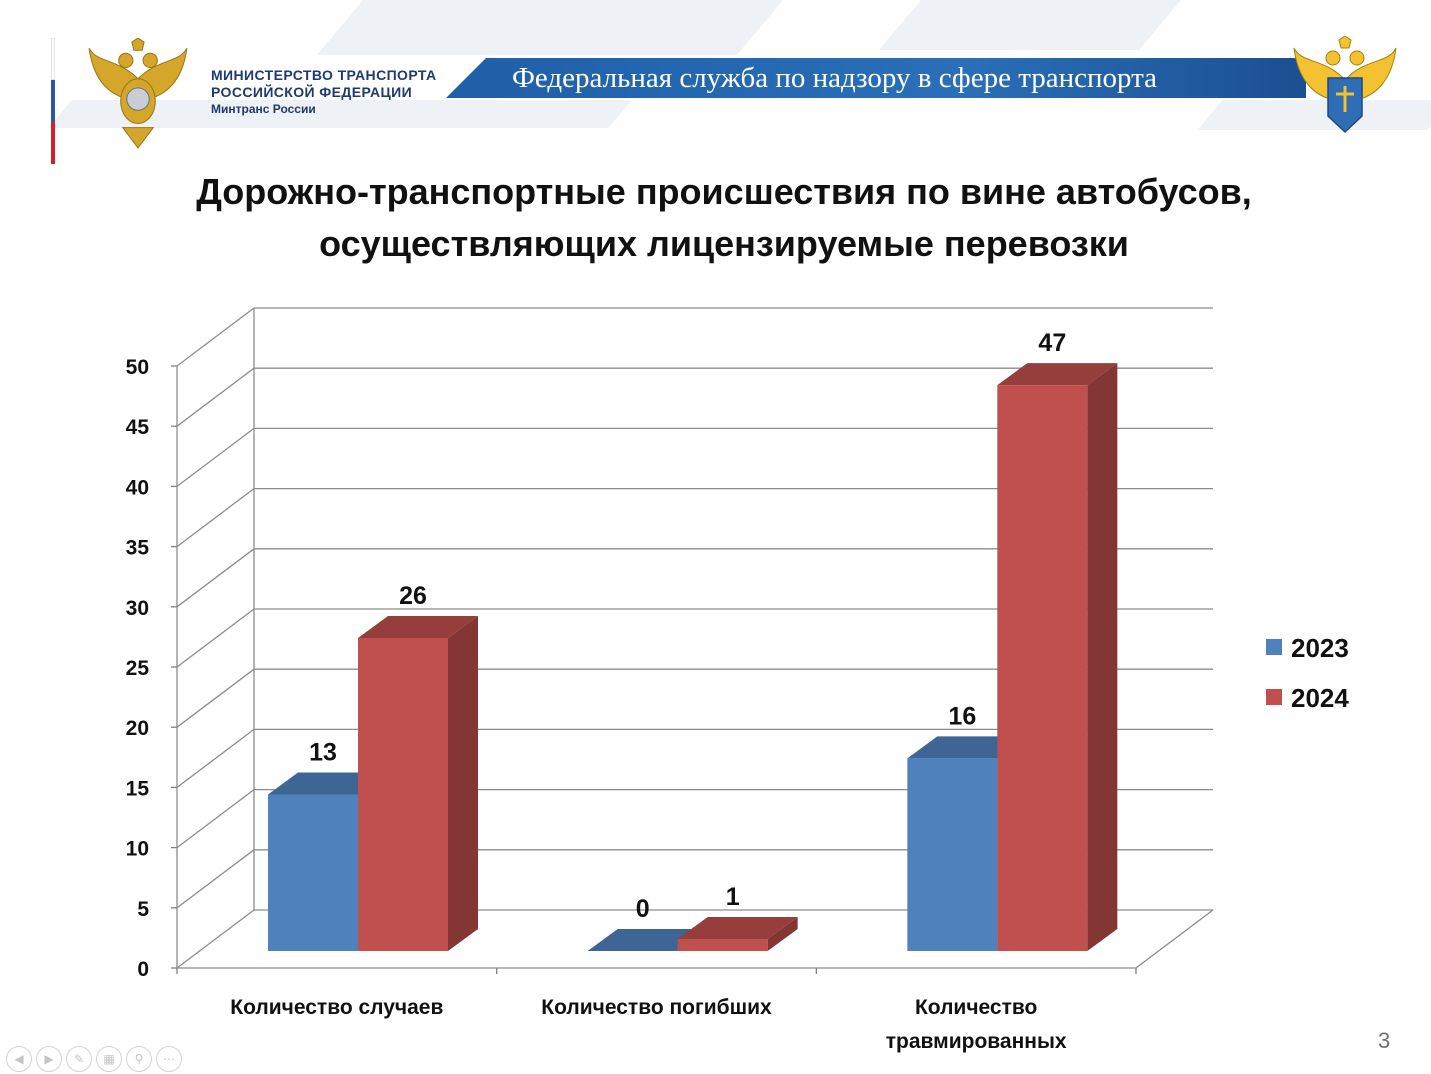 The width and height of the screenshot is (1431, 1074). I want to click on category-label: Количество погибших, so click(656, 1007).